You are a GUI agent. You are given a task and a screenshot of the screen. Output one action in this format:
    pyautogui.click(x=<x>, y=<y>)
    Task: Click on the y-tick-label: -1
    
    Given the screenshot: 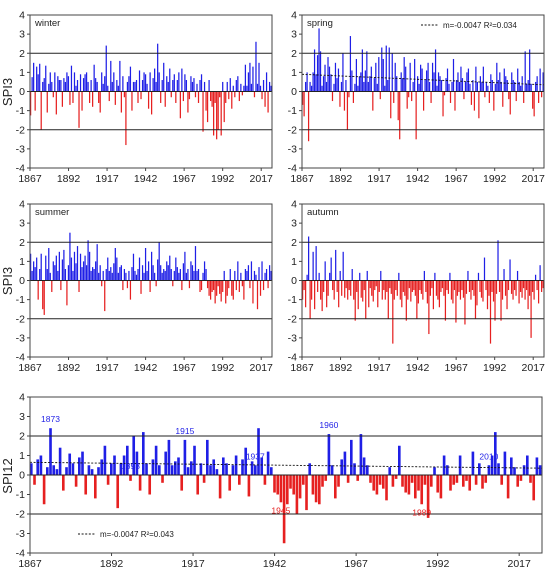 What is the action you would take?
    pyautogui.click(x=20, y=111)
    